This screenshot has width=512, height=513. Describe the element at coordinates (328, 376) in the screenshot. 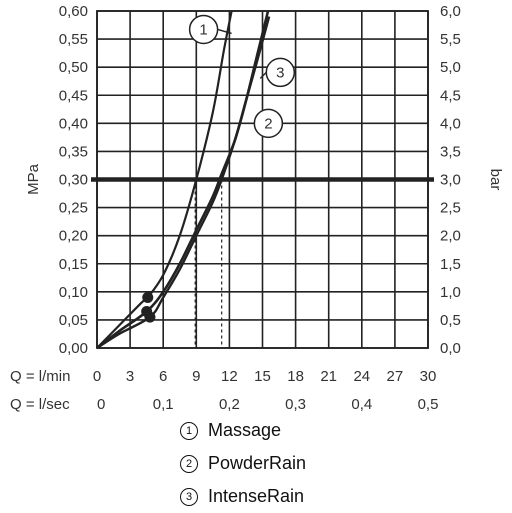

I see `x-axis-lmin-tick-label: 21` at that location.